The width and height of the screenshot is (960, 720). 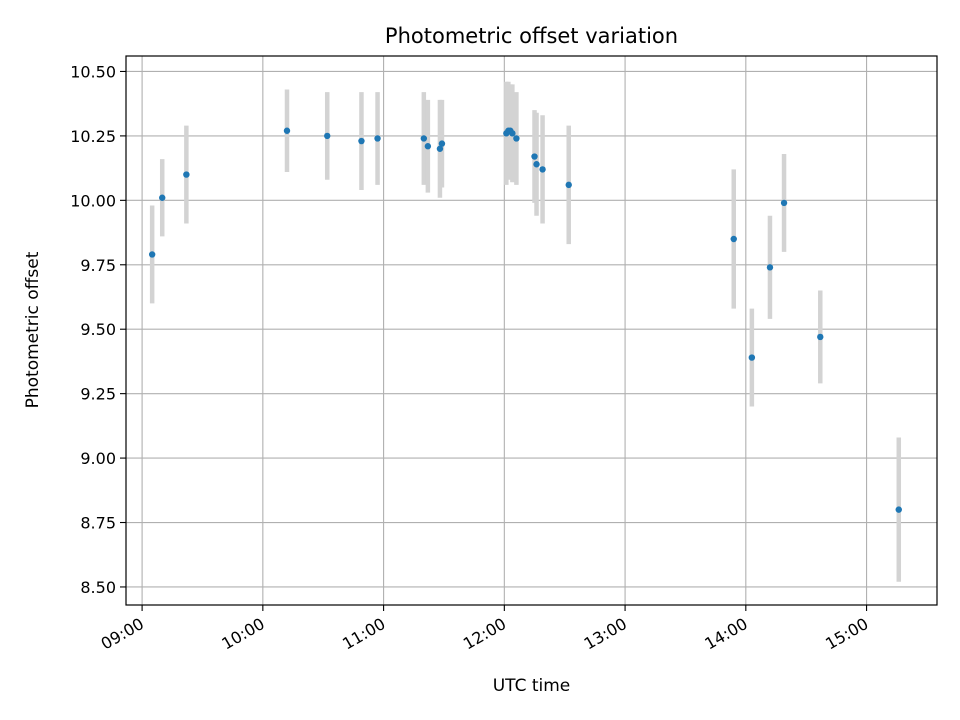 What do you see at coordinates (93, 71) in the screenshot?
I see `y-tick-label: 10.50` at bounding box center [93, 71].